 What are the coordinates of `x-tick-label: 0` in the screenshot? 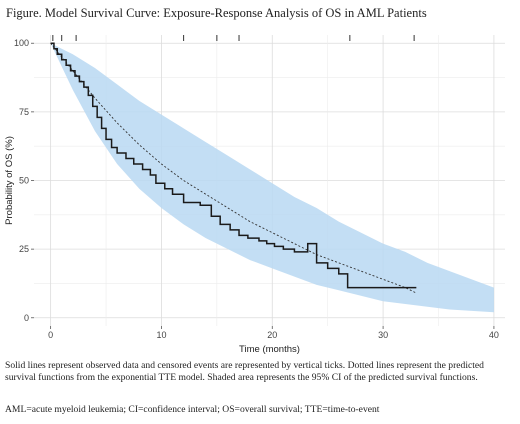 It's located at (50, 335).